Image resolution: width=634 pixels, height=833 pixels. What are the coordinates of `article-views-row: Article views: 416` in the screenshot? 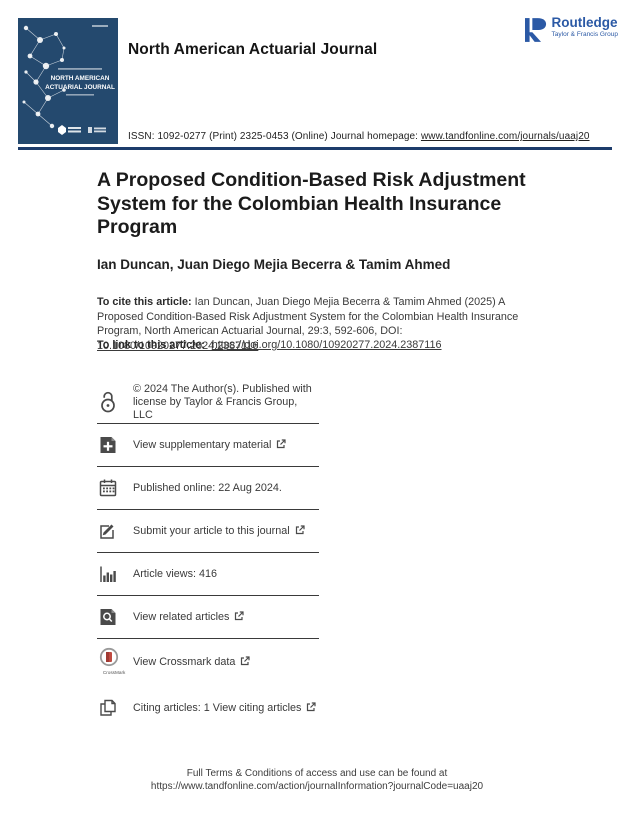 It's located at (208, 574).